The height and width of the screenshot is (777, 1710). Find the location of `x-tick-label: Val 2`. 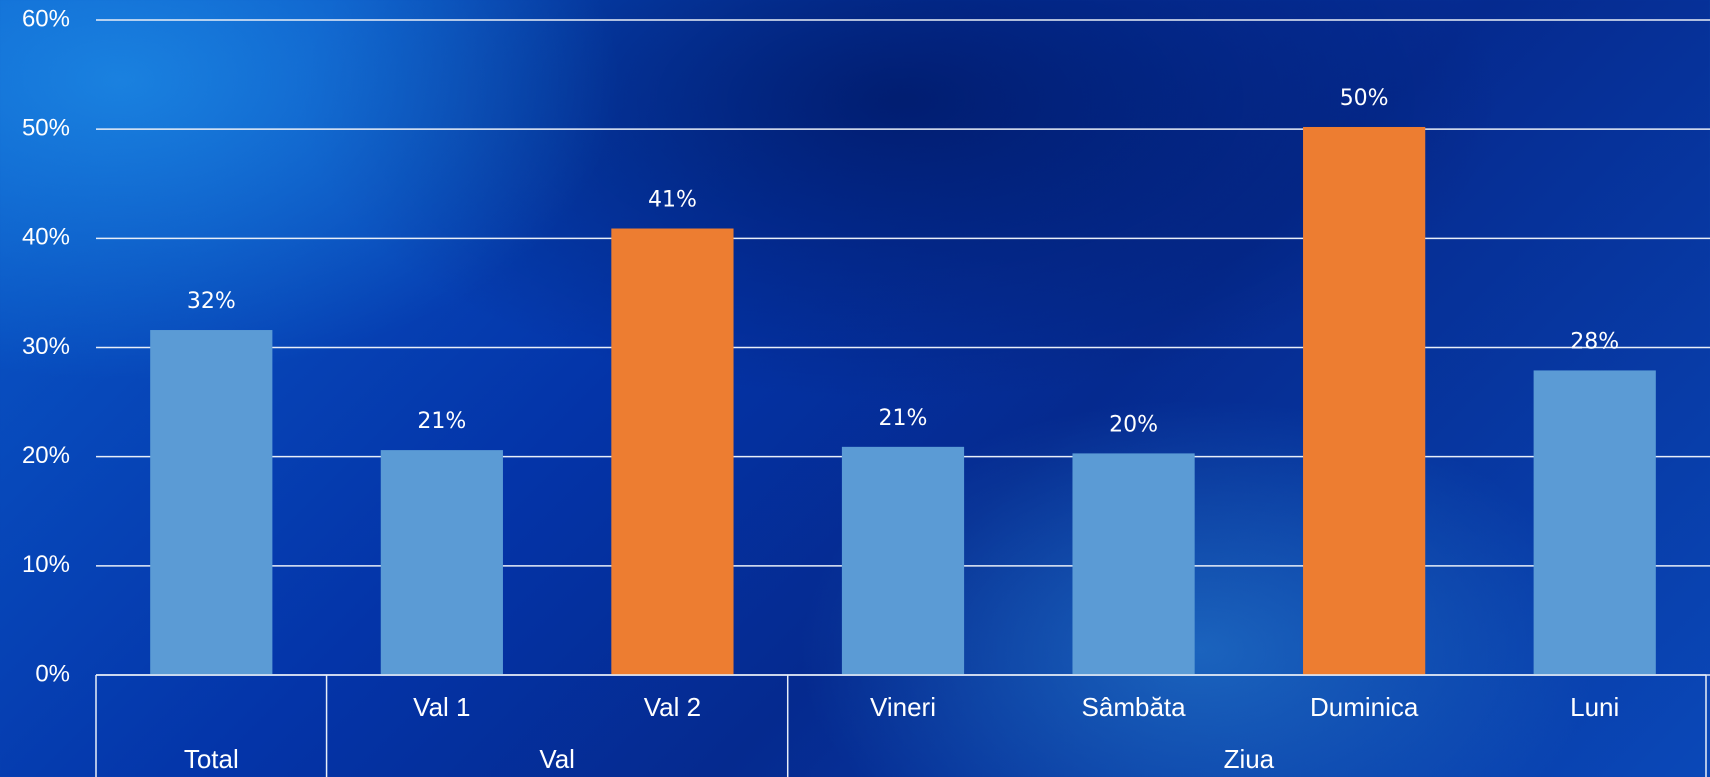

x-tick-label: Val 2 is located at coordinates (672, 707).